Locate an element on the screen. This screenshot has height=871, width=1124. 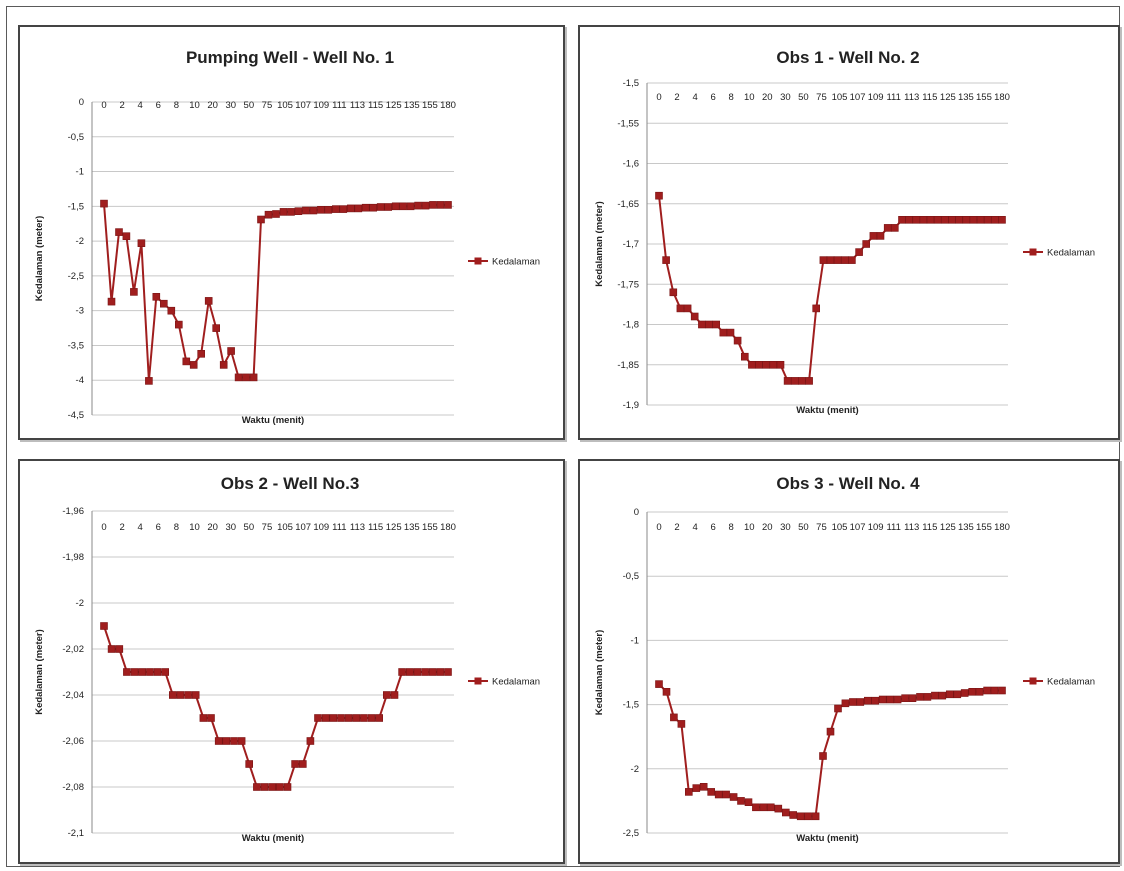
y-tick-label: -1,9 is located at coordinates (631, 405).